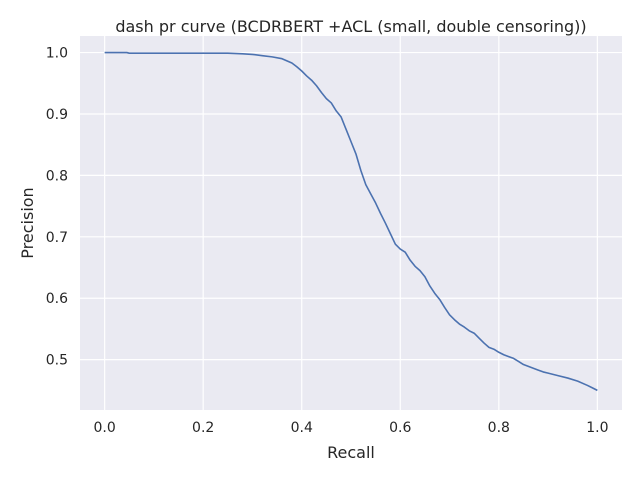 This screenshot has width=640, height=480. Describe the element at coordinates (597, 428) in the screenshot. I see `x-tick-label: 1.0` at that location.